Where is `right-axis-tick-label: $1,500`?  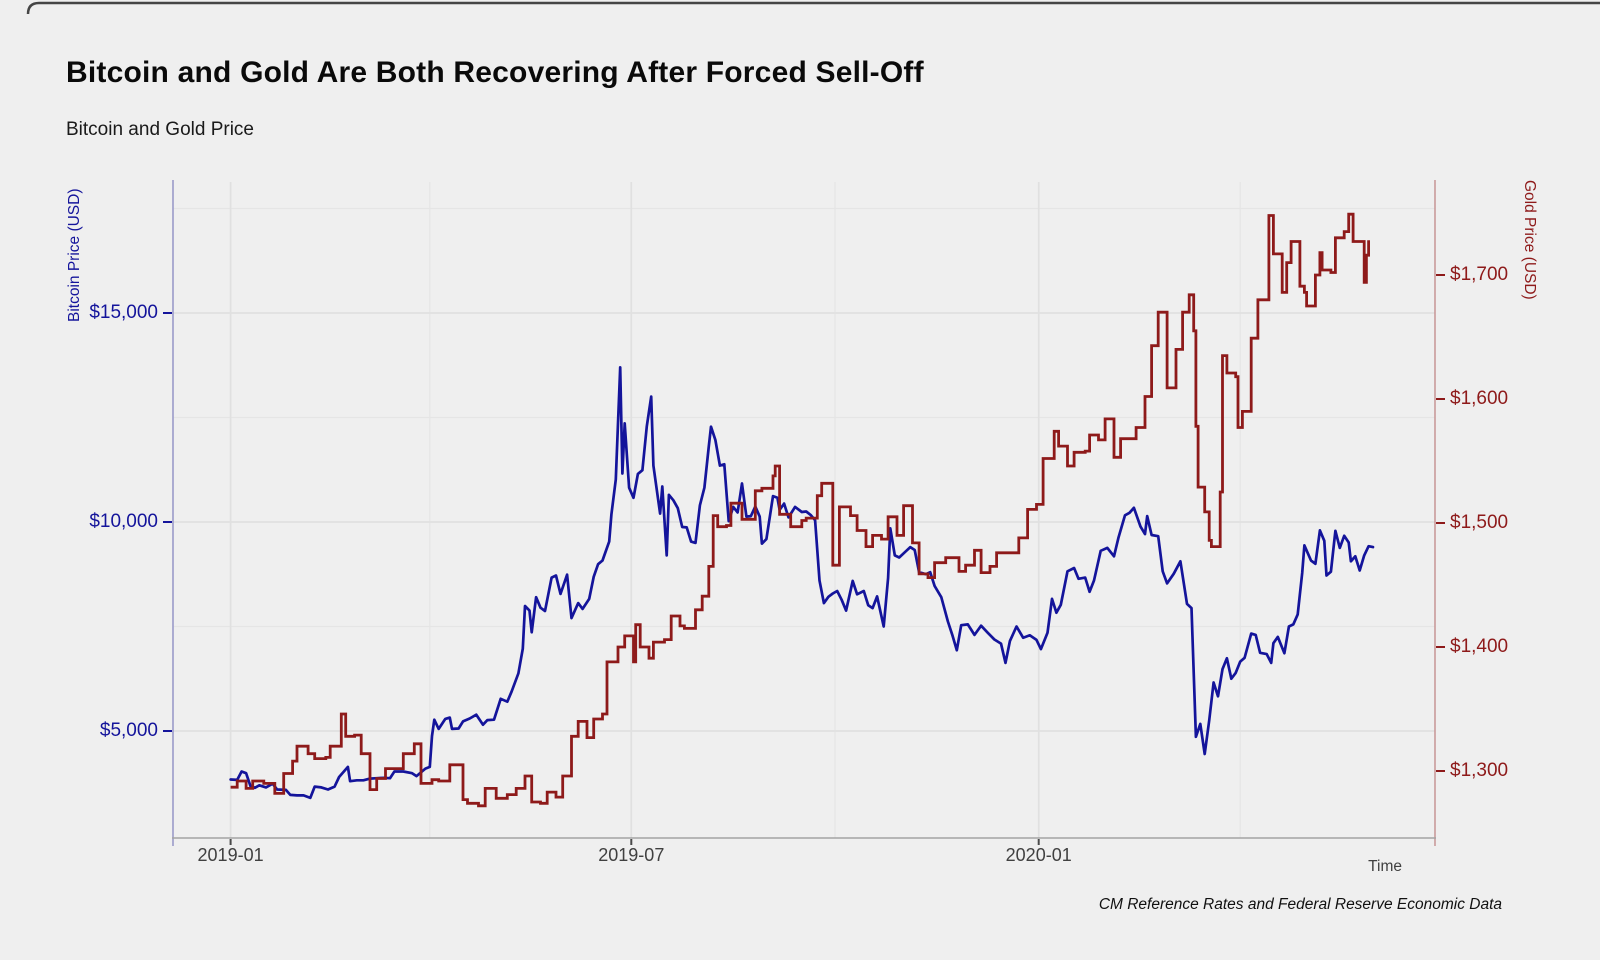
right-axis-tick-label: $1,500 is located at coordinates (1479, 523).